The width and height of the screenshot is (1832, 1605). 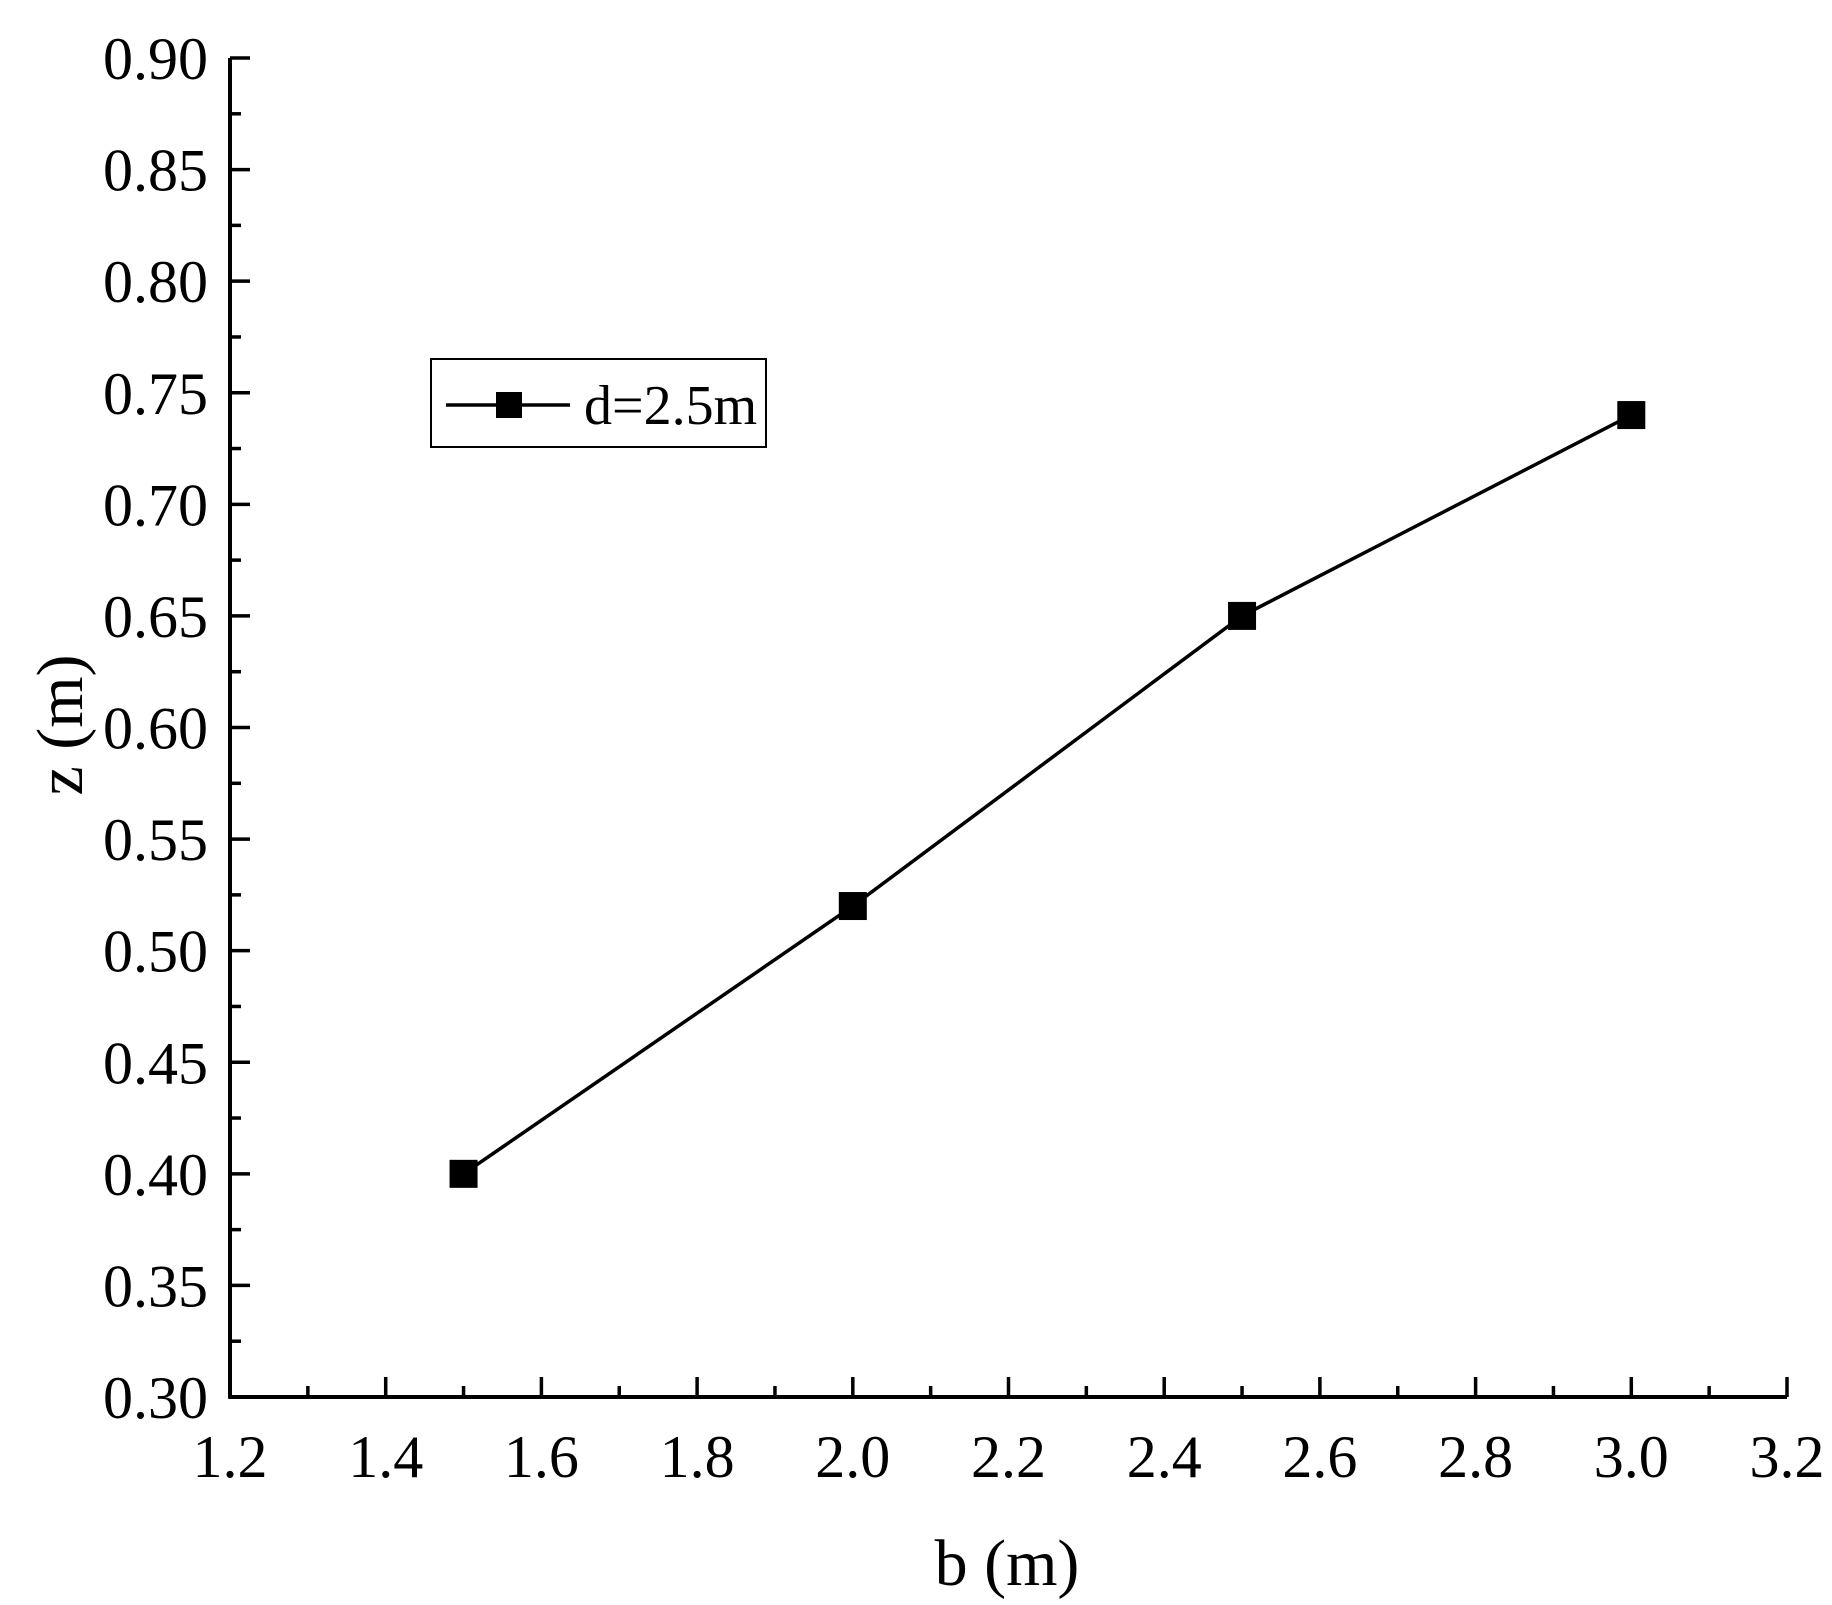 I want to click on y-tick-label: 0.75, so click(x=155, y=394).